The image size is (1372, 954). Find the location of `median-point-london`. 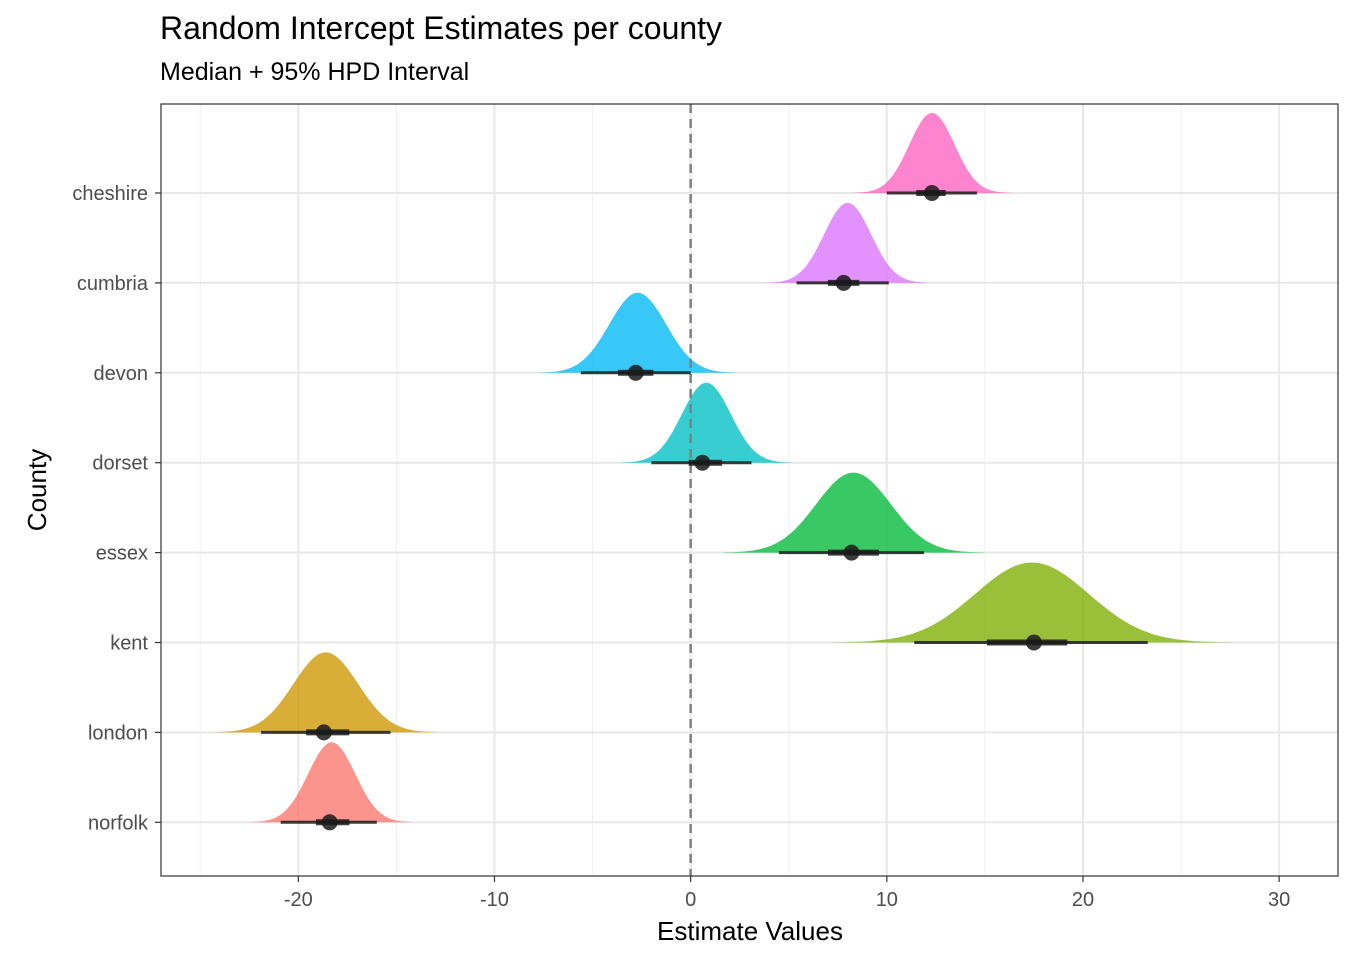

median-point-london is located at coordinates (323, 732).